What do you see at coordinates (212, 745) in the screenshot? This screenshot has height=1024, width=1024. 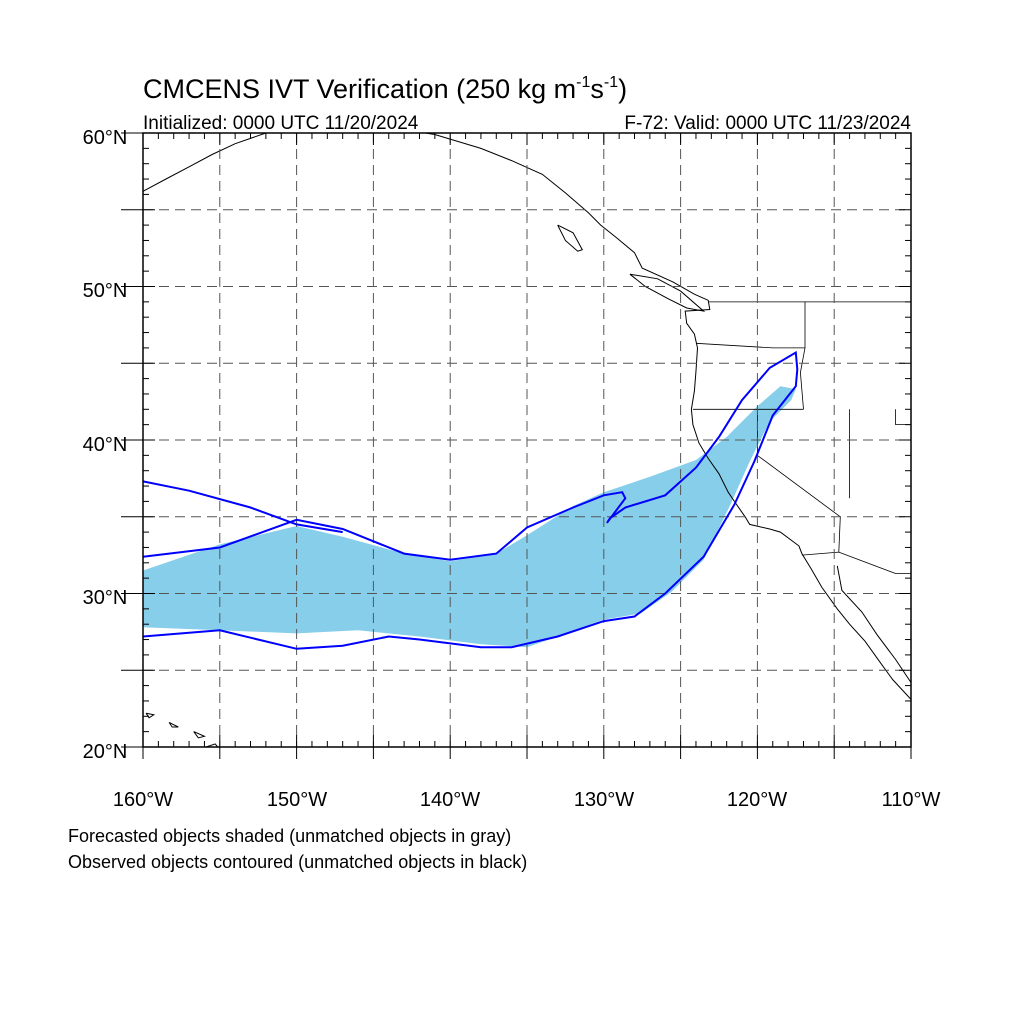 I see `coastline-hawaii-big` at bounding box center [212, 745].